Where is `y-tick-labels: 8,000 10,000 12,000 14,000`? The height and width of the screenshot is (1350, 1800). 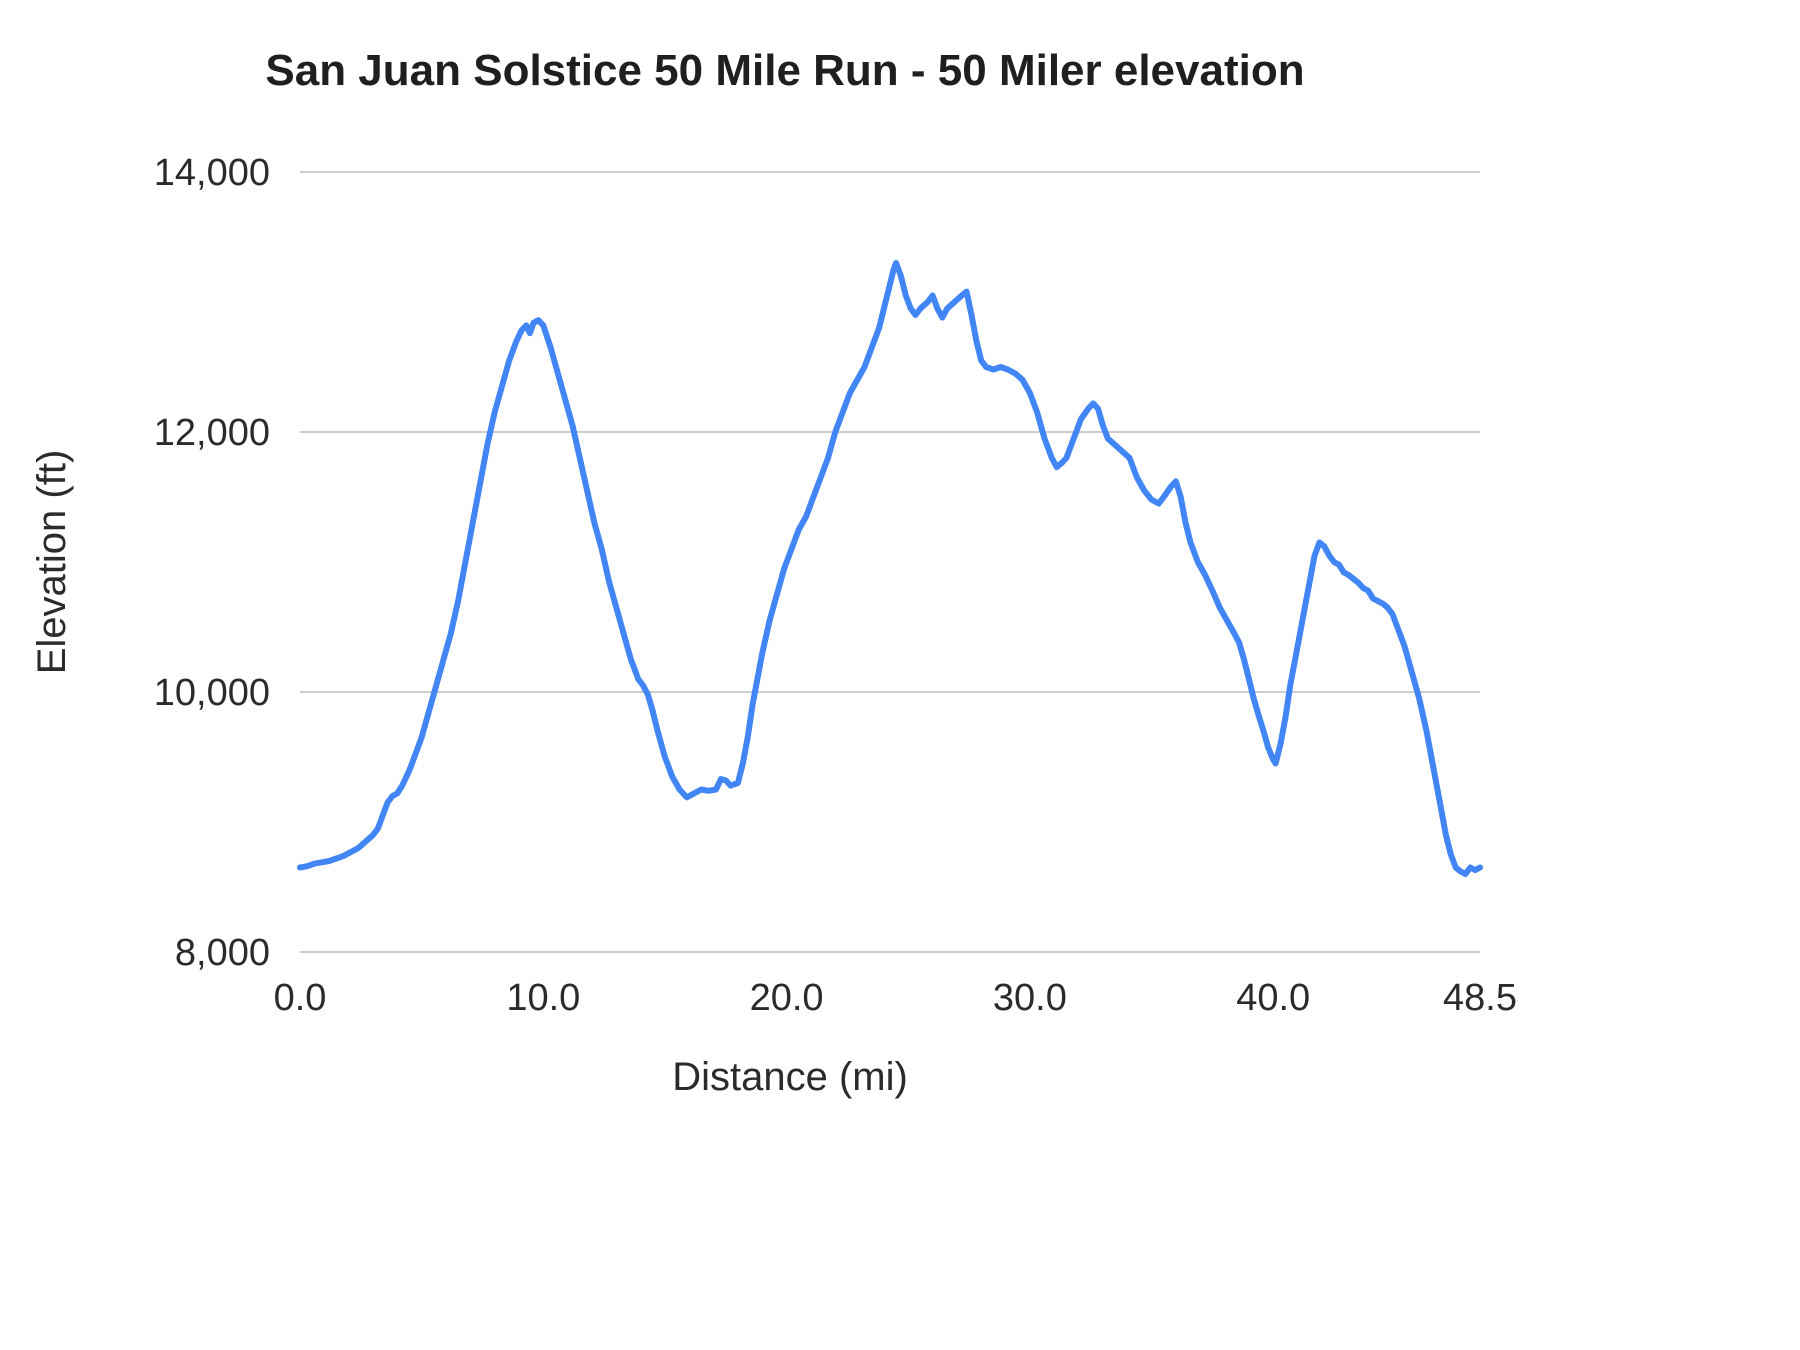
y-tick-labels: 8,000 10,000 12,000 14,000 is located at coordinates (212, 563).